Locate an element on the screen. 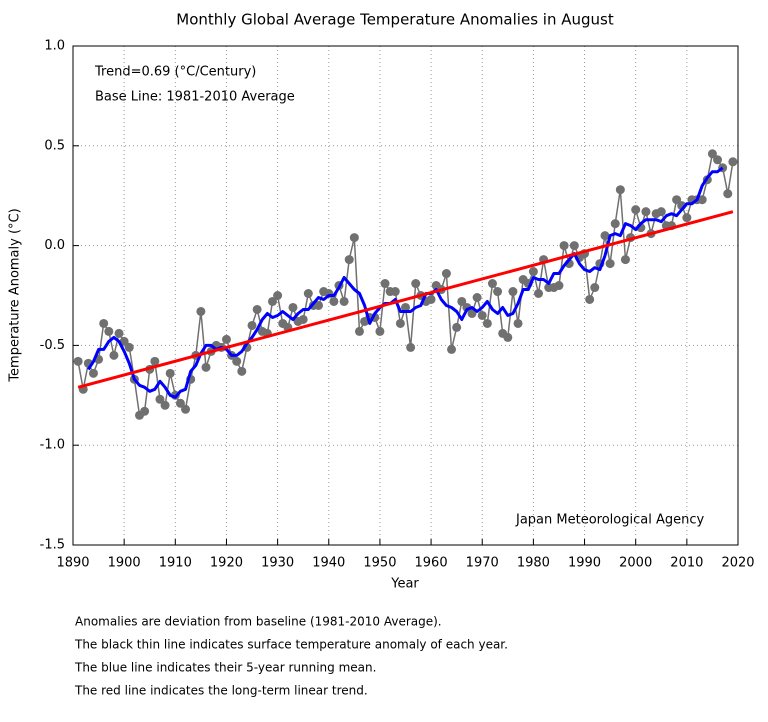 This screenshot has height=722, width=768. x-tick-label: 1890 is located at coordinates (72, 563).